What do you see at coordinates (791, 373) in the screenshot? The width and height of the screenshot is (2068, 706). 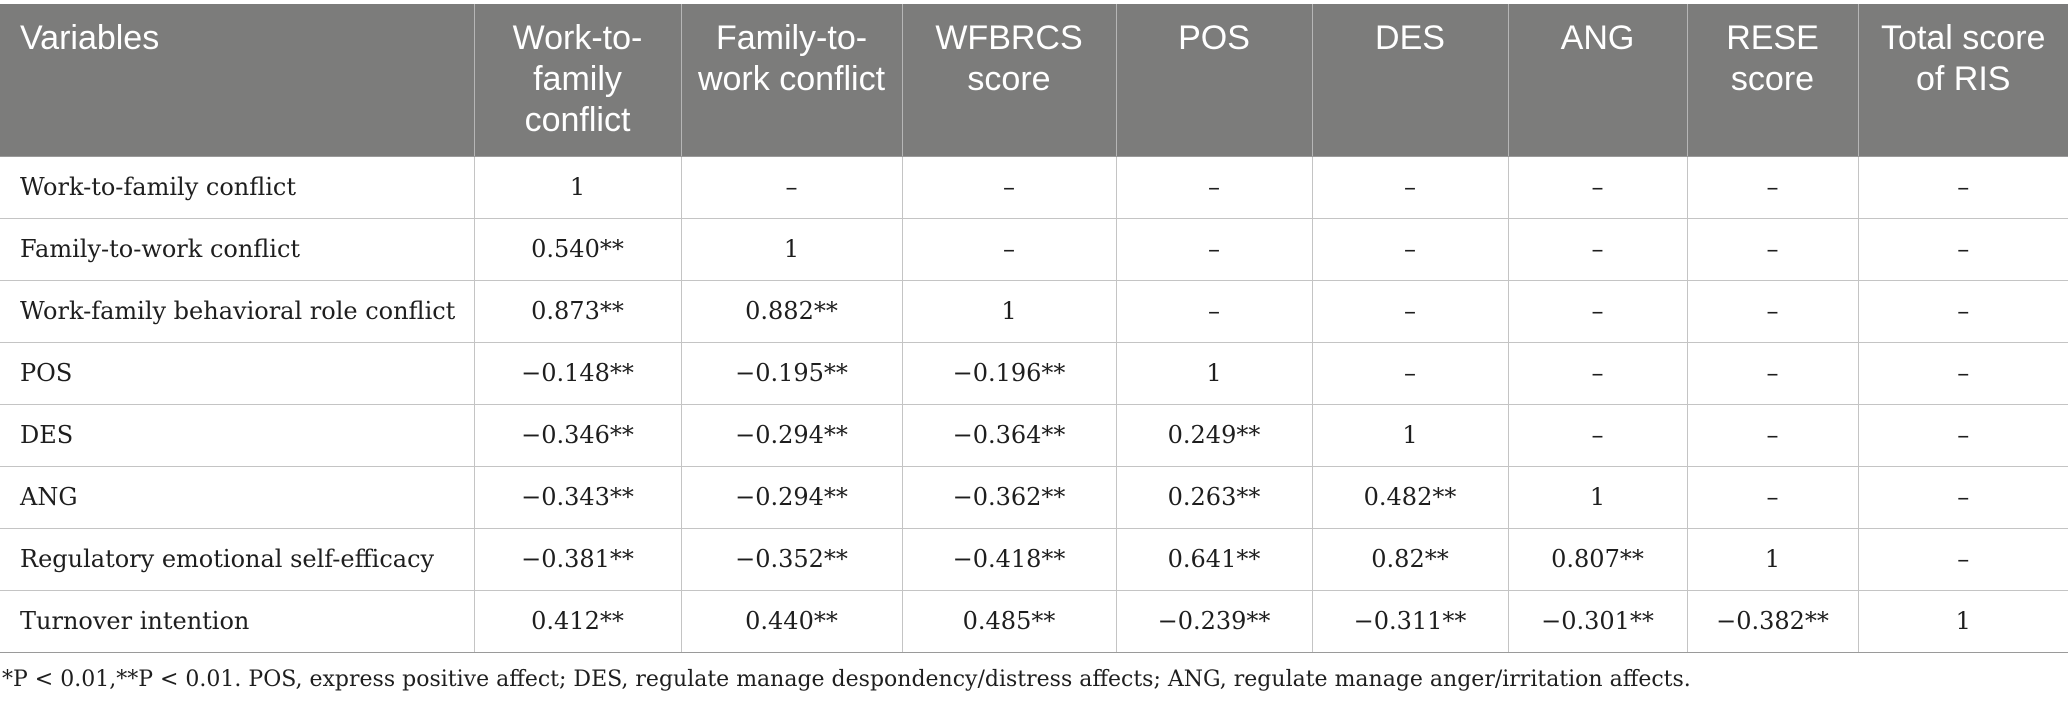 I see `correlation-value-cell: −0.195**` at bounding box center [791, 373].